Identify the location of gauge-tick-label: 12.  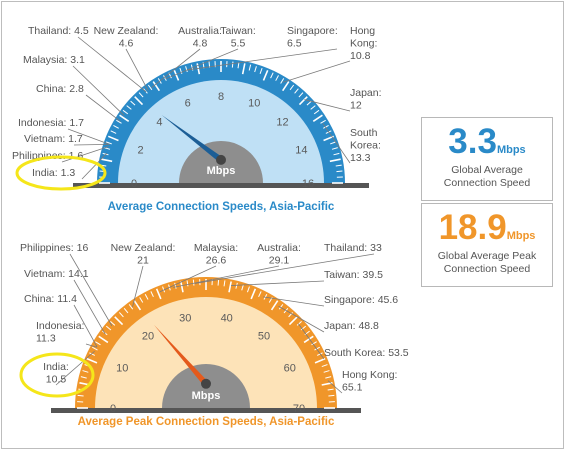
(282, 122).